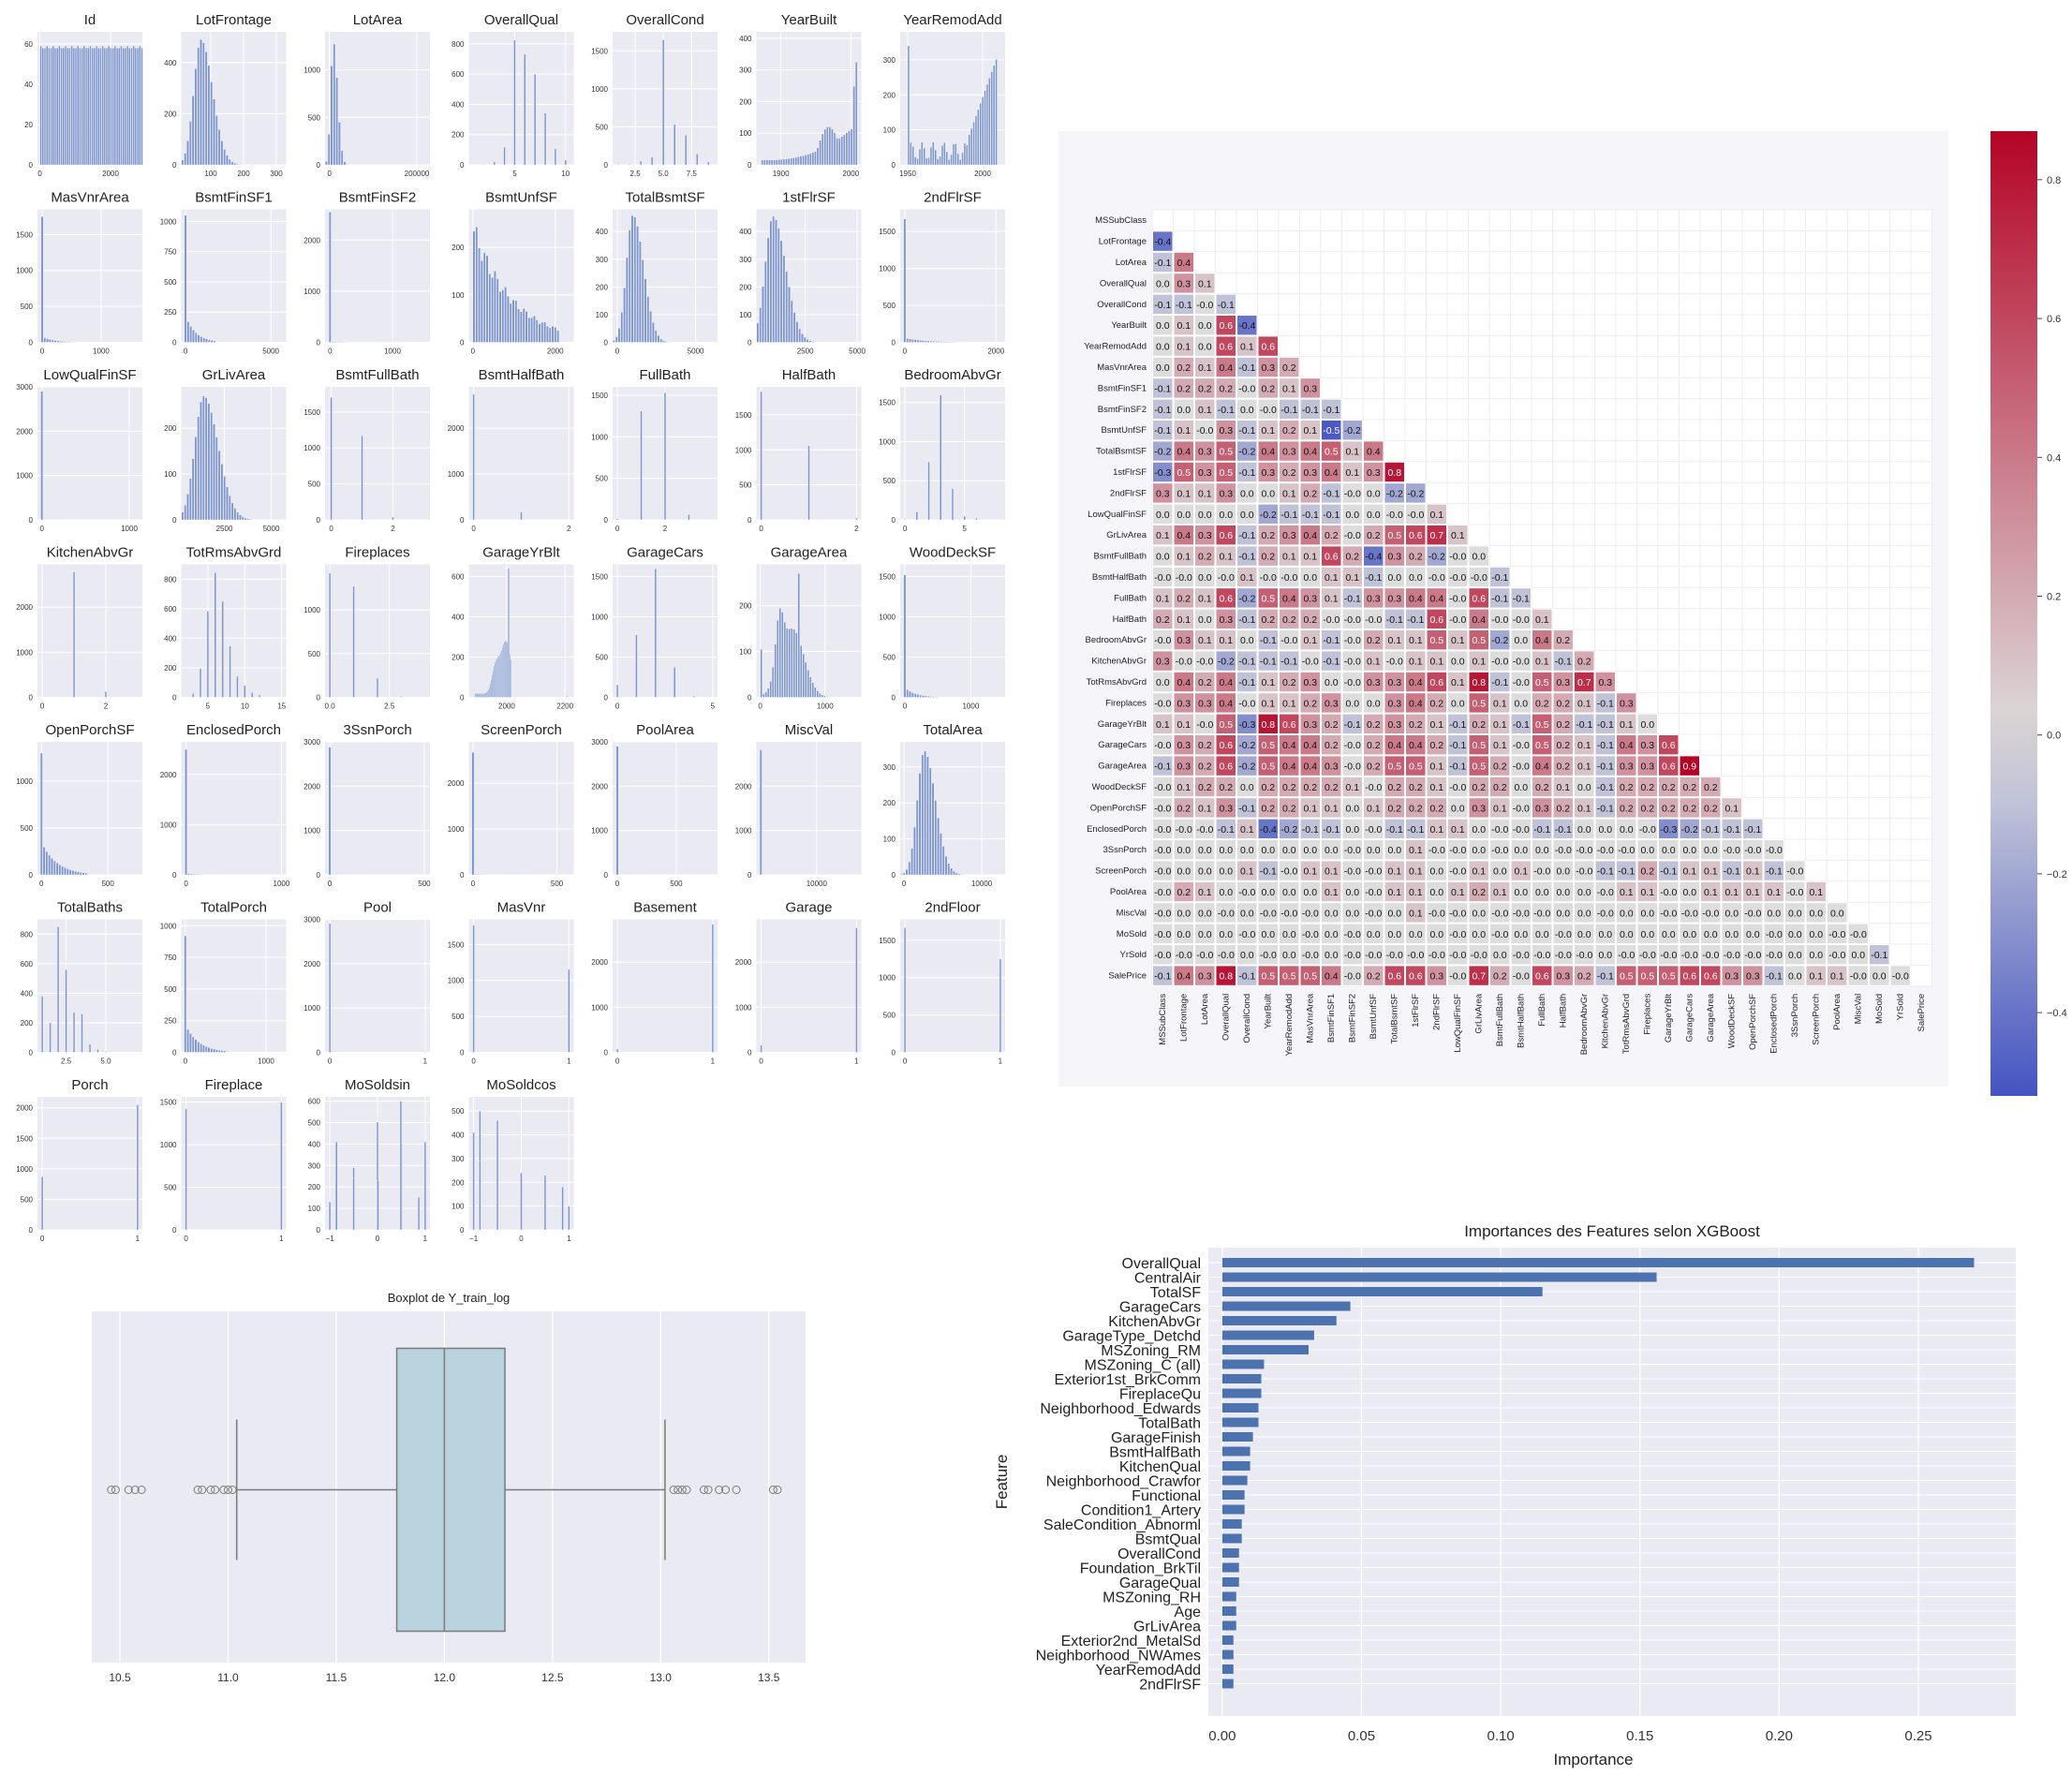 The image size is (2072, 1775). Describe the element at coordinates (983, 174) in the screenshot. I see `x-tick-label: 2000` at that location.